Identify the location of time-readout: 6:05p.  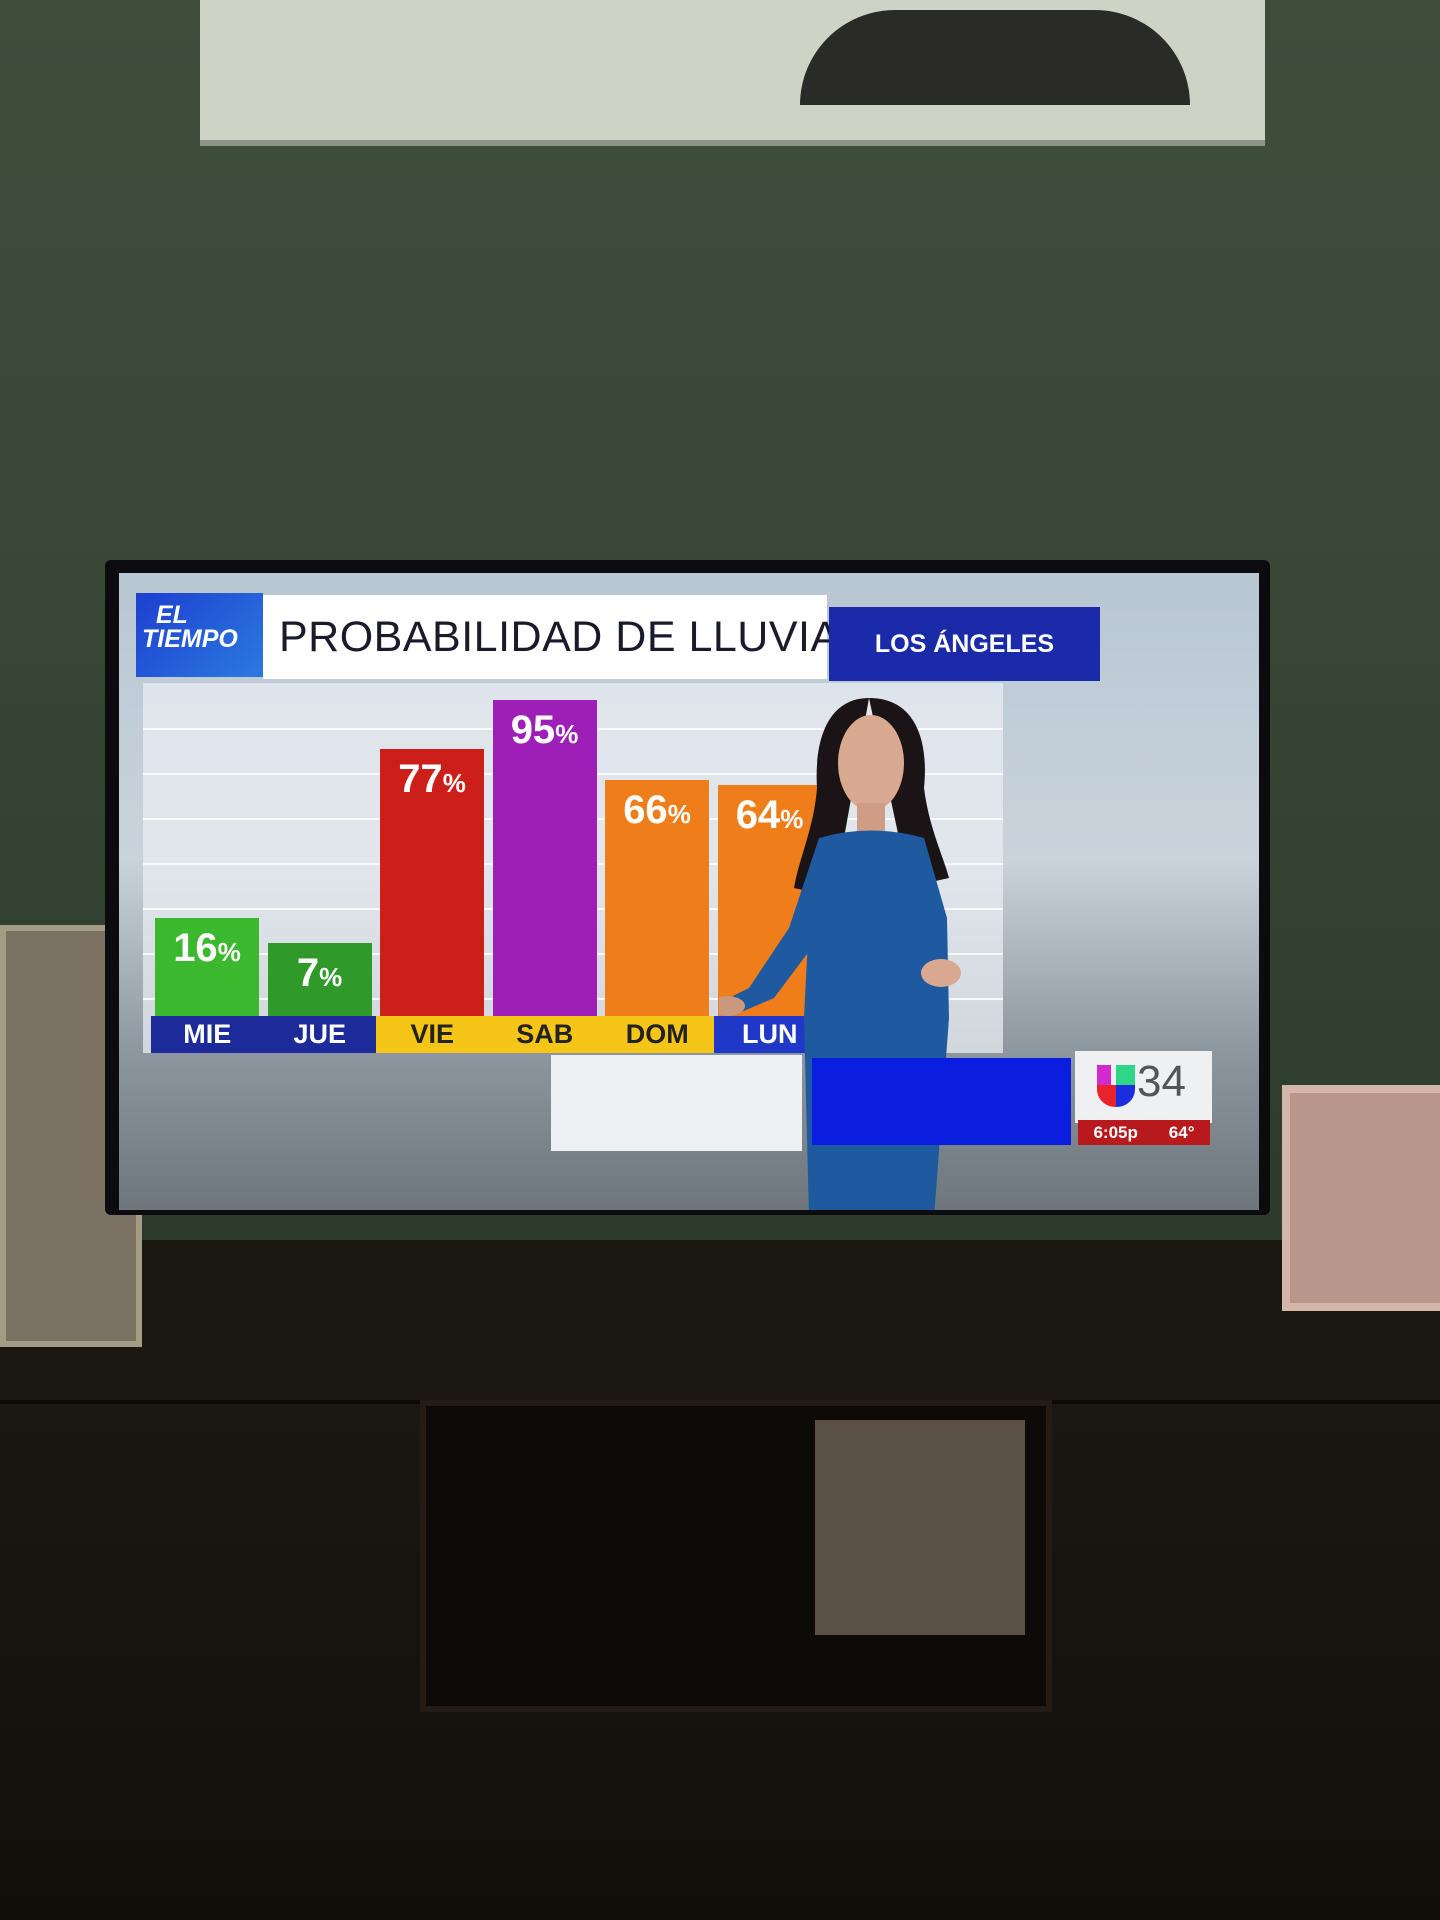
(1115, 1132).